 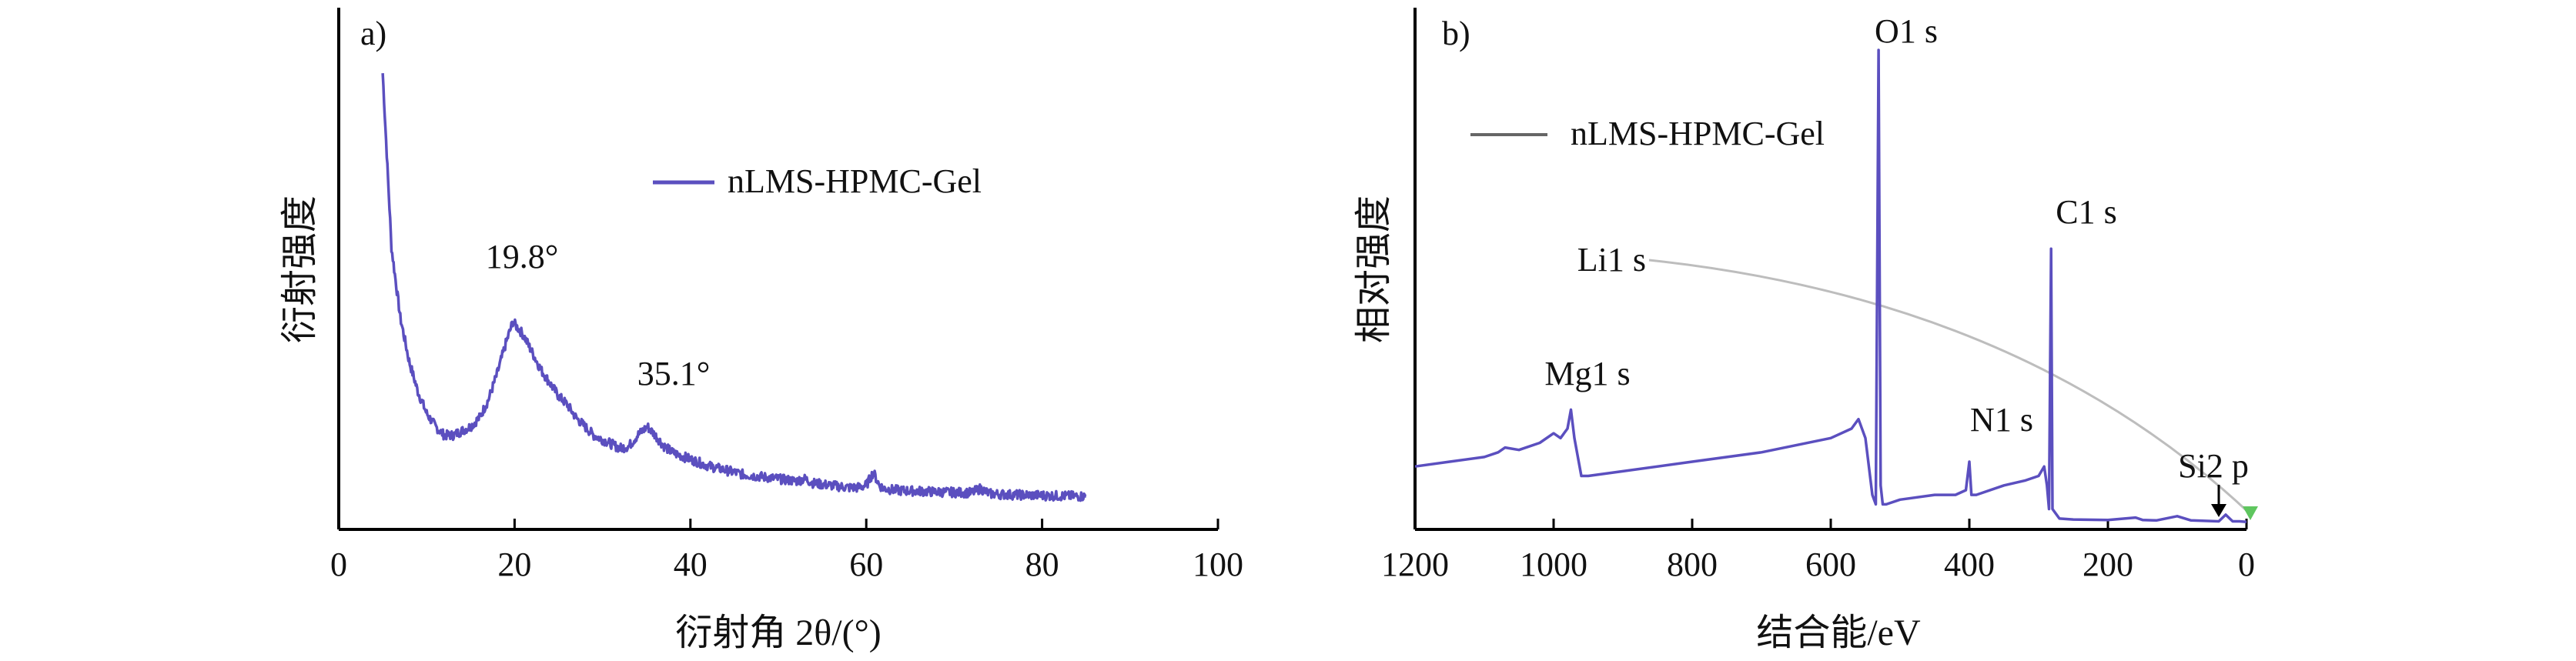 I want to click on panel-b-peak-label-si2p: Si2 p, so click(x=2213, y=466).